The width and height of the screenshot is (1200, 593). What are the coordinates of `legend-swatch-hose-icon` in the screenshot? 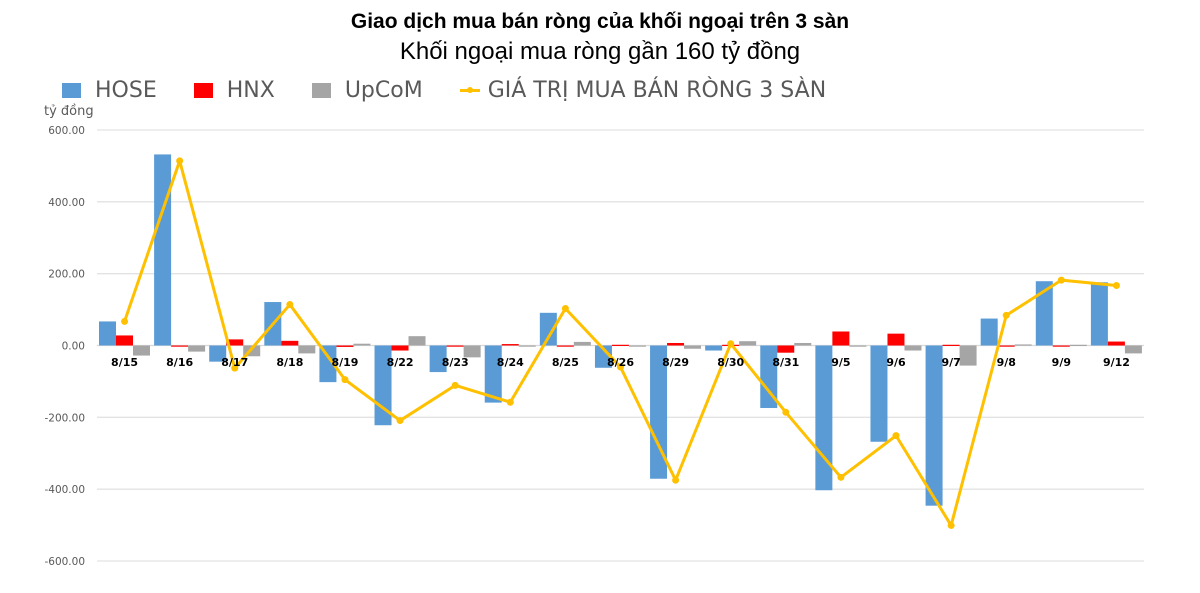 It's located at (71, 90).